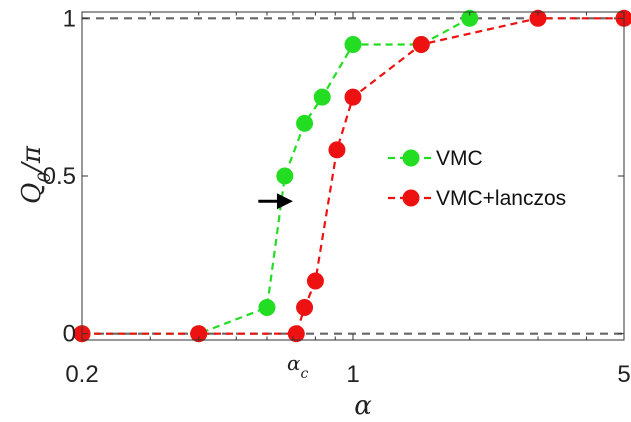 The width and height of the screenshot is (631, 422). I want to click on arrow-head, so click(284, 201).